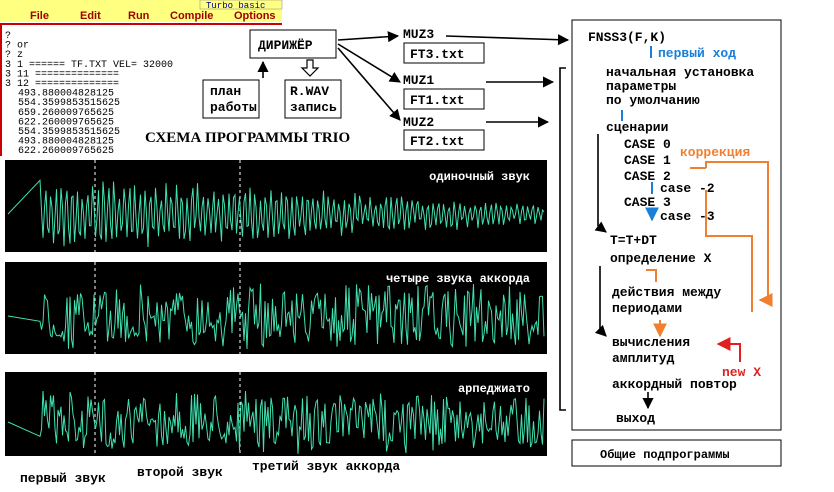  What do you see at coordinates (309, 91) in the screenshot?
I see `record: R.WAV` at bounding box center [309, 91].